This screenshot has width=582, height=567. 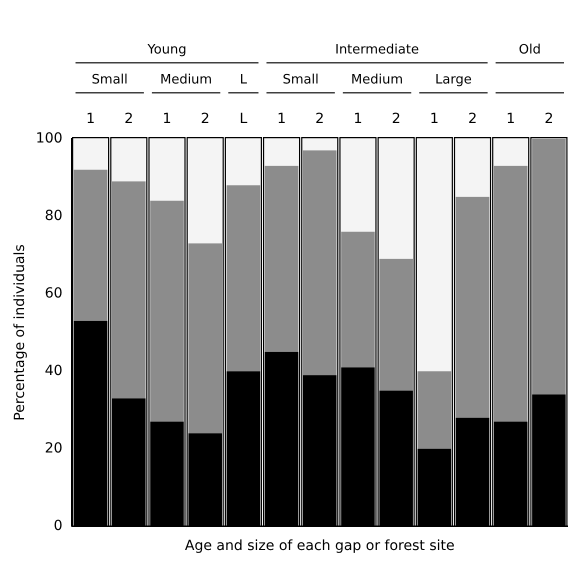 What do you see at coordinates (53, 216) in the screenshot?
I see `y-tick-label: 80` at bounding box center [53, 216].